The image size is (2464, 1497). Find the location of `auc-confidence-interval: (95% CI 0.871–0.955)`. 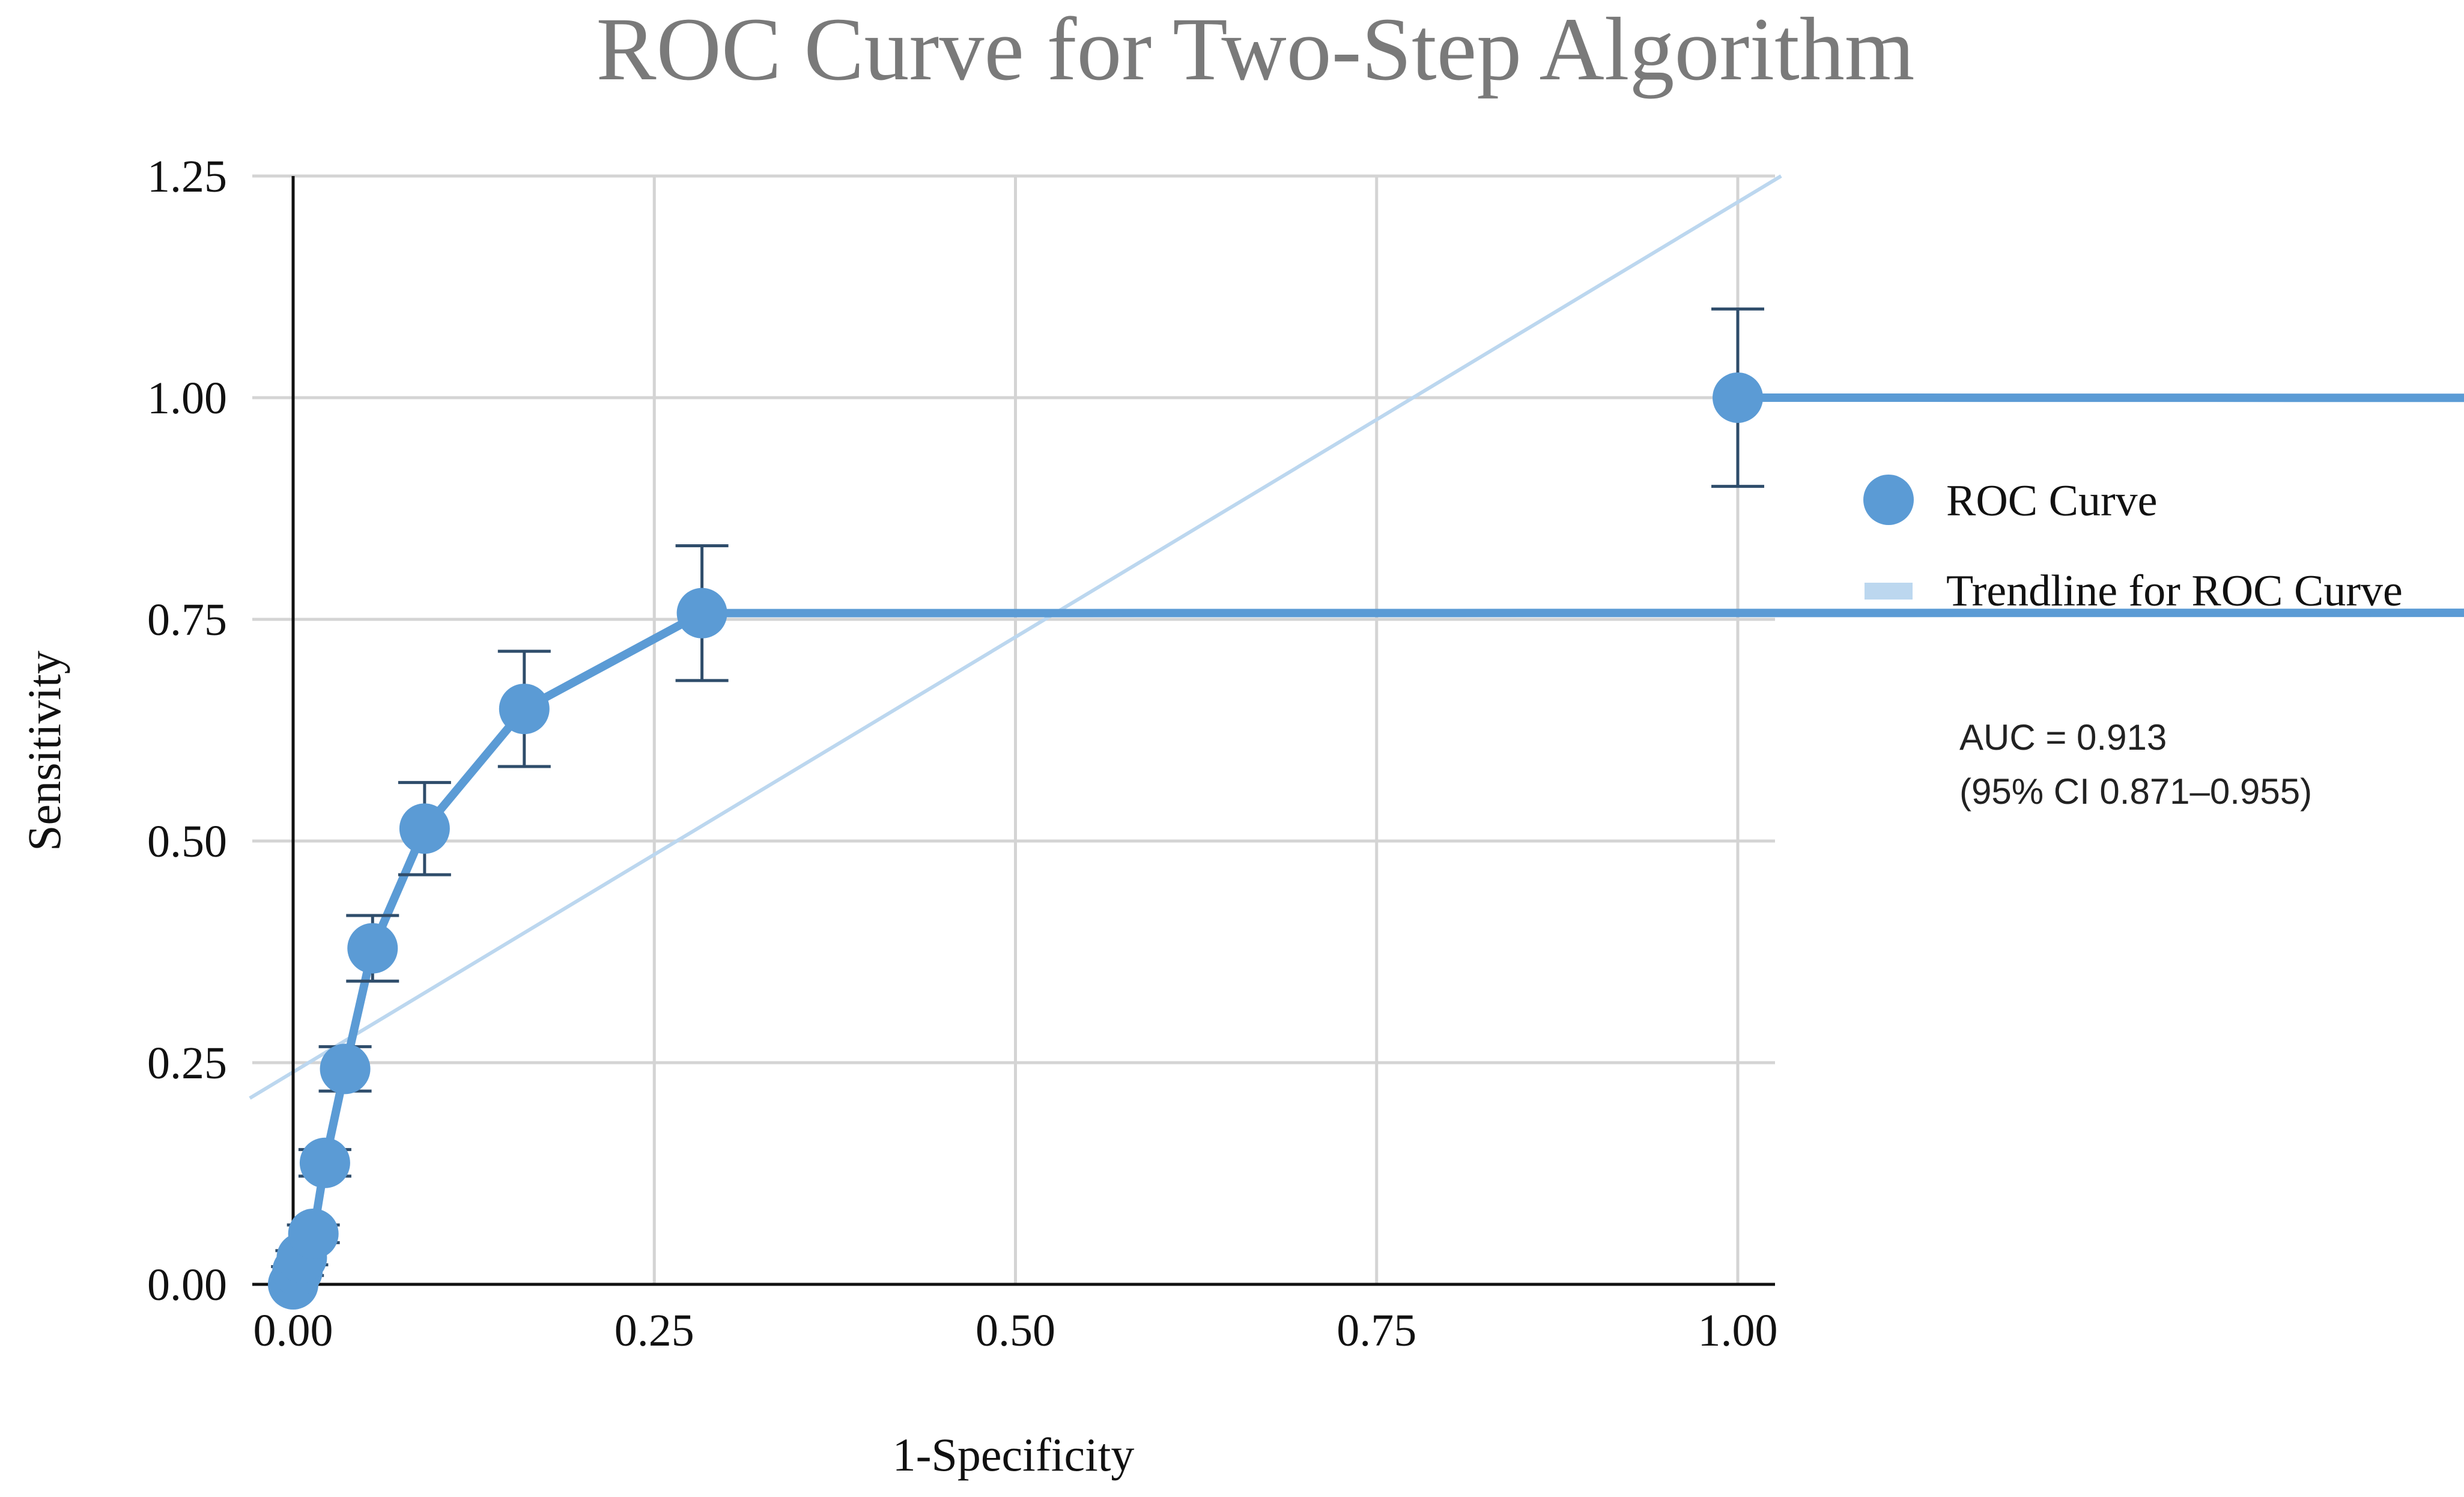

auc-confidence-interval: (95% CI 0.871–0.955) is located at coordinates (2135, 791).